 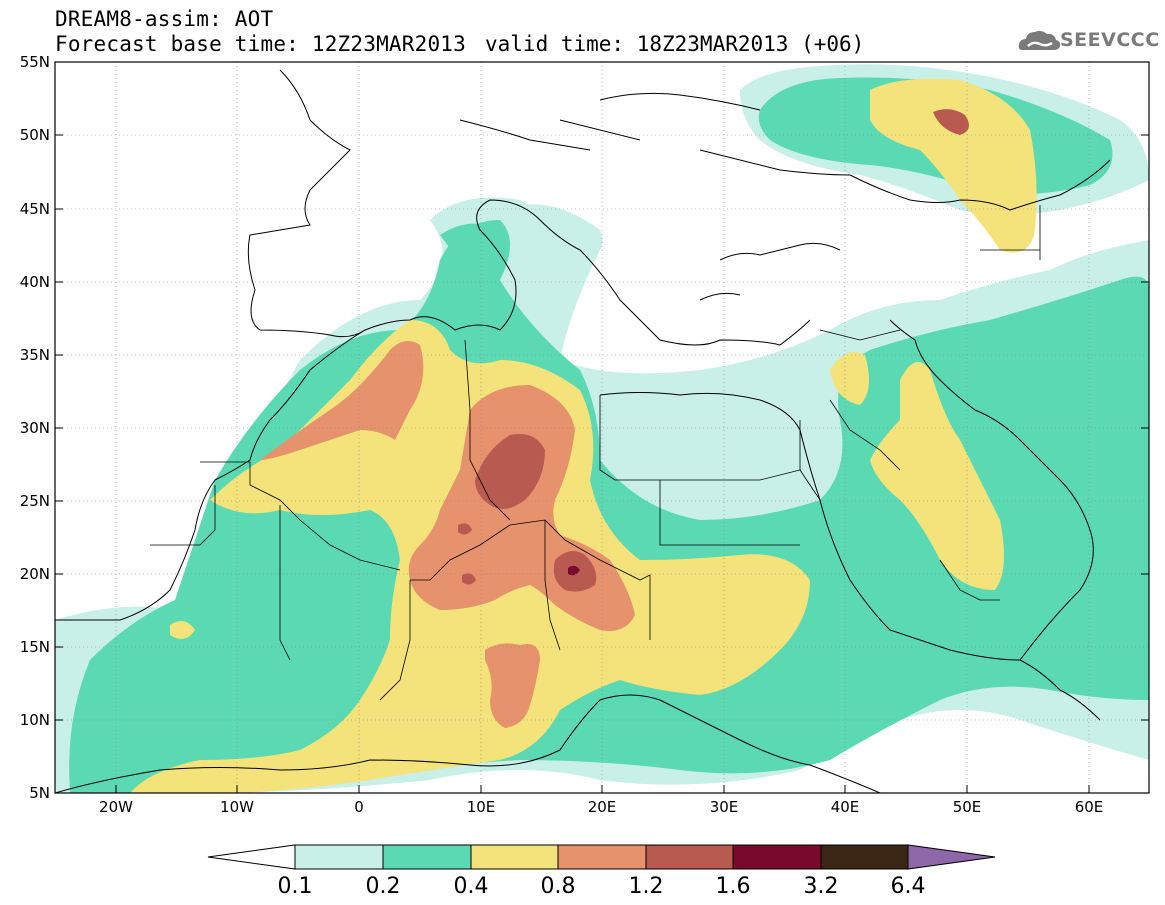 I want to click on lat-label: 10N, so click(x=35, y=720).